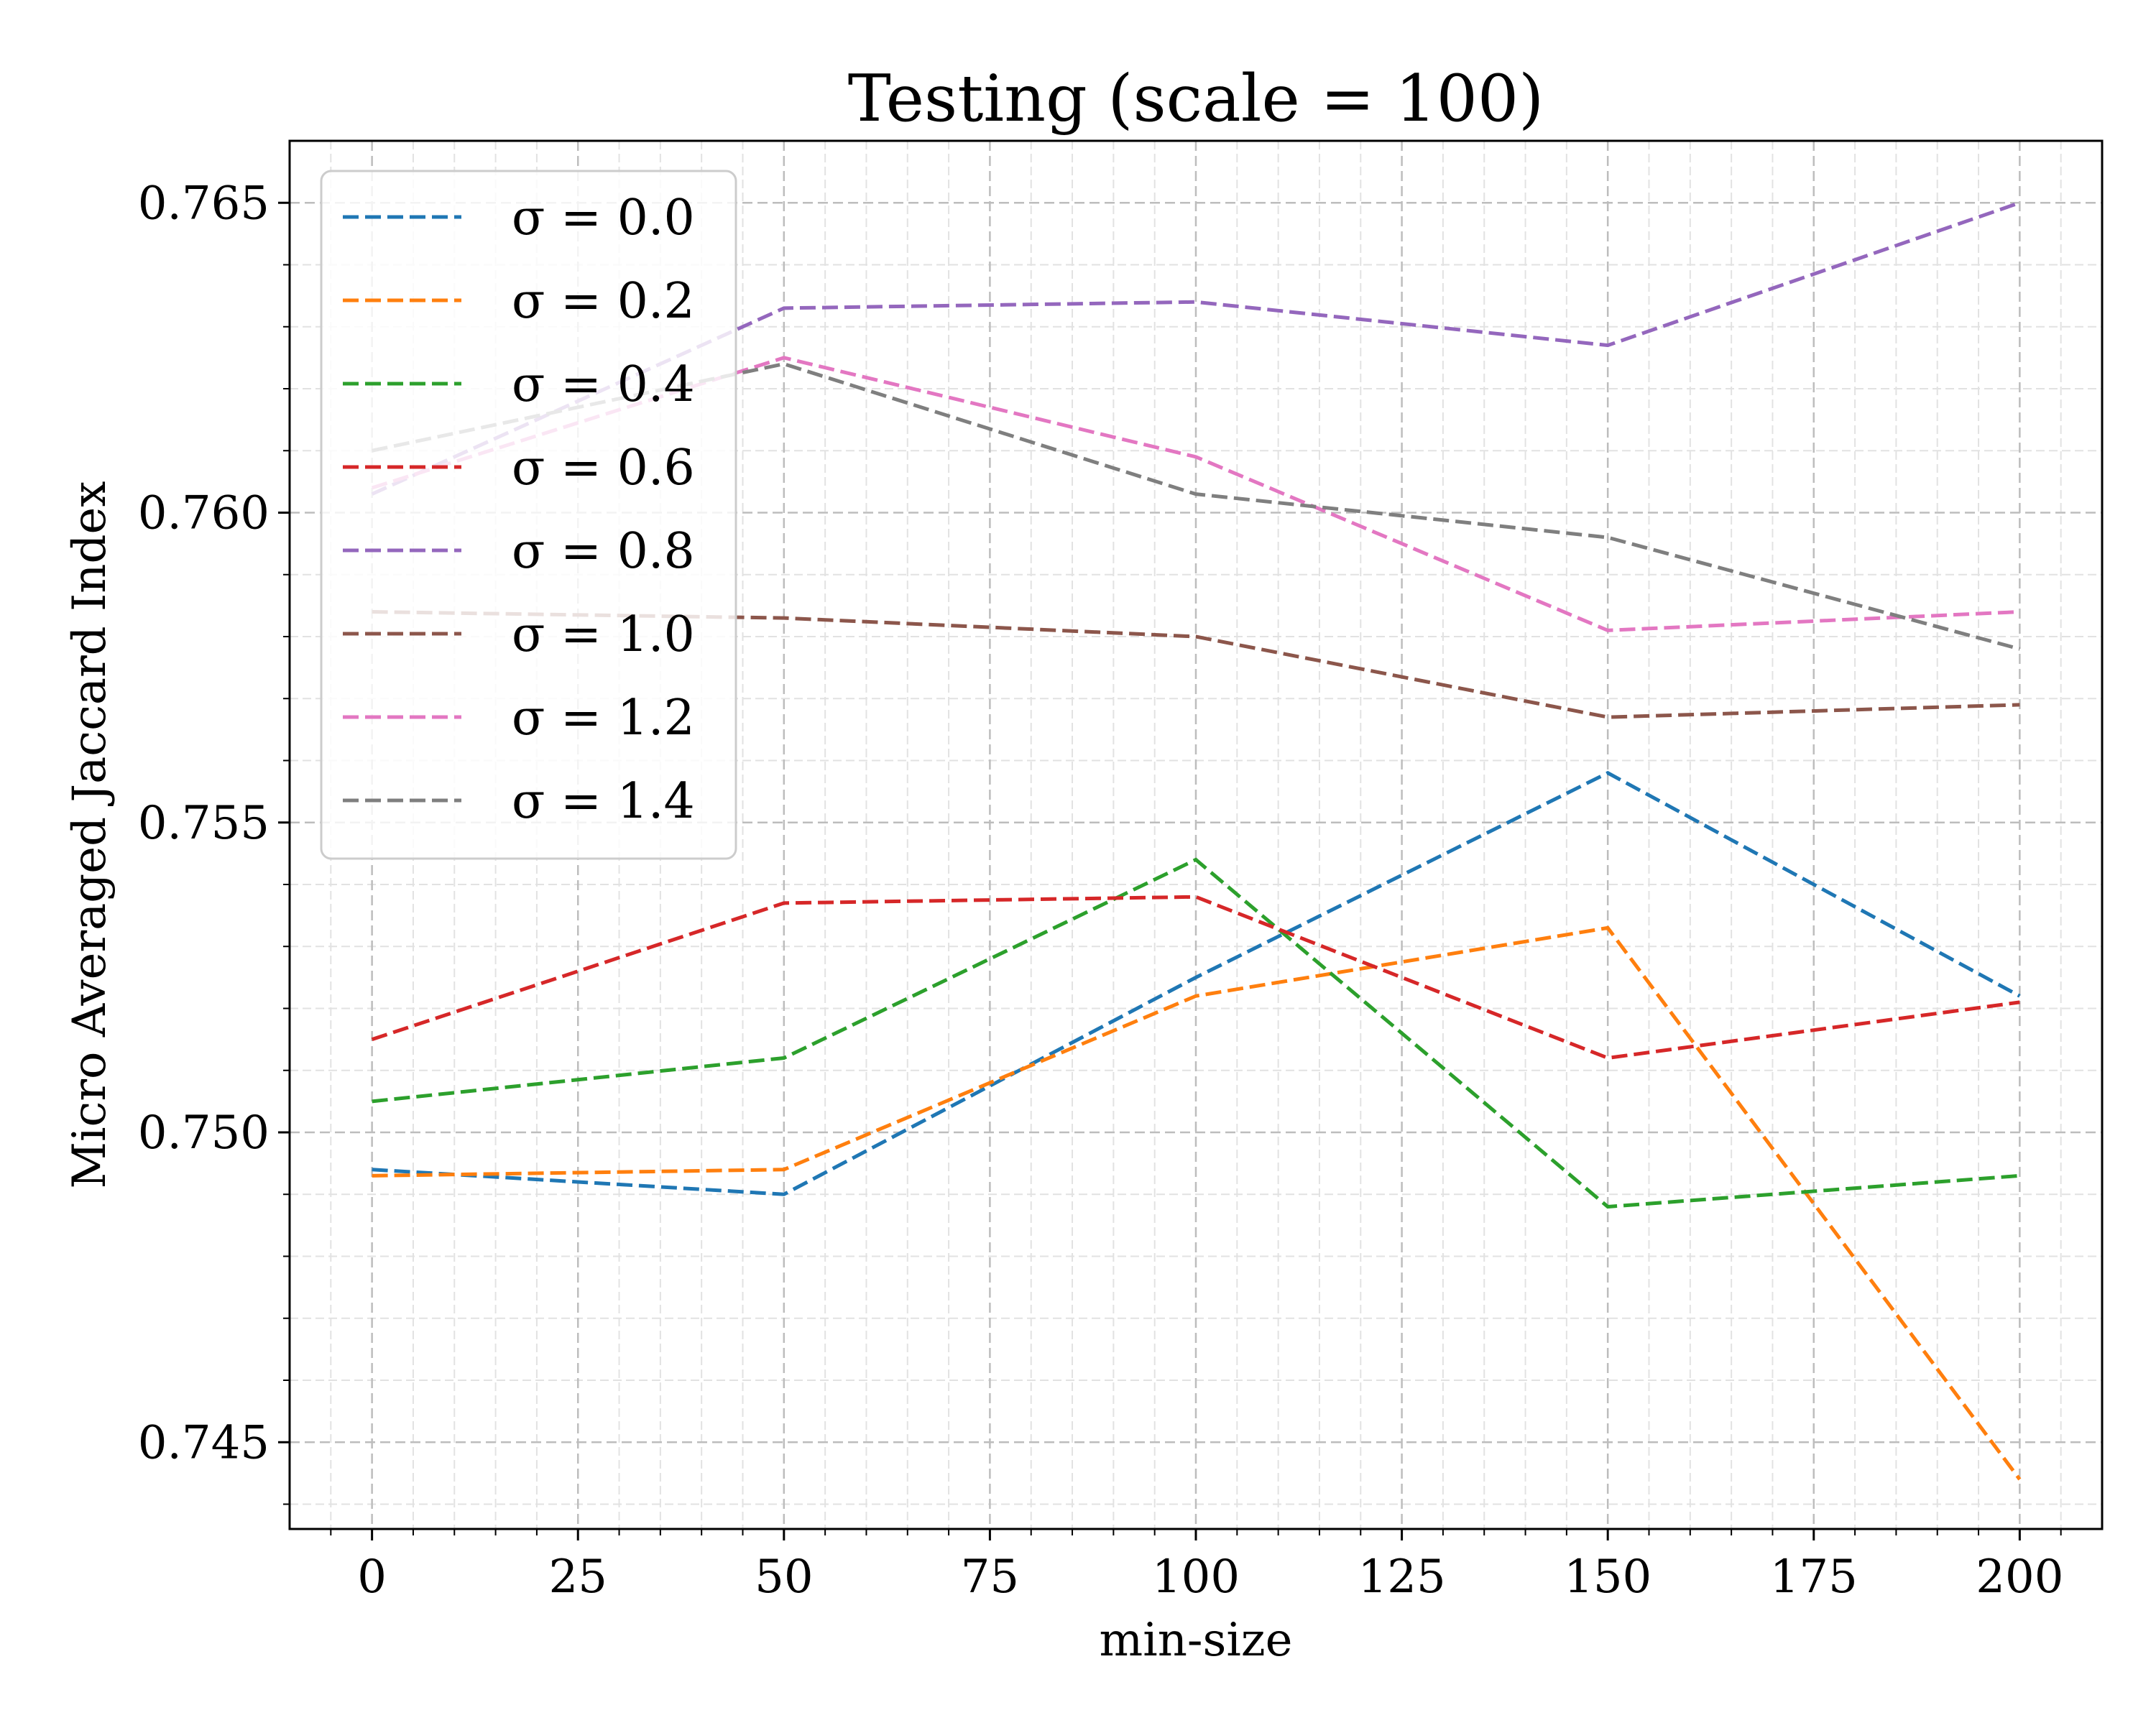 The height and width of the screenshot is (1728, 2156). What do you see at coordinates (603, 551) in the screenshot?
I see `legend-label-4: σ = 0.8` at bounding box center [603, 551].